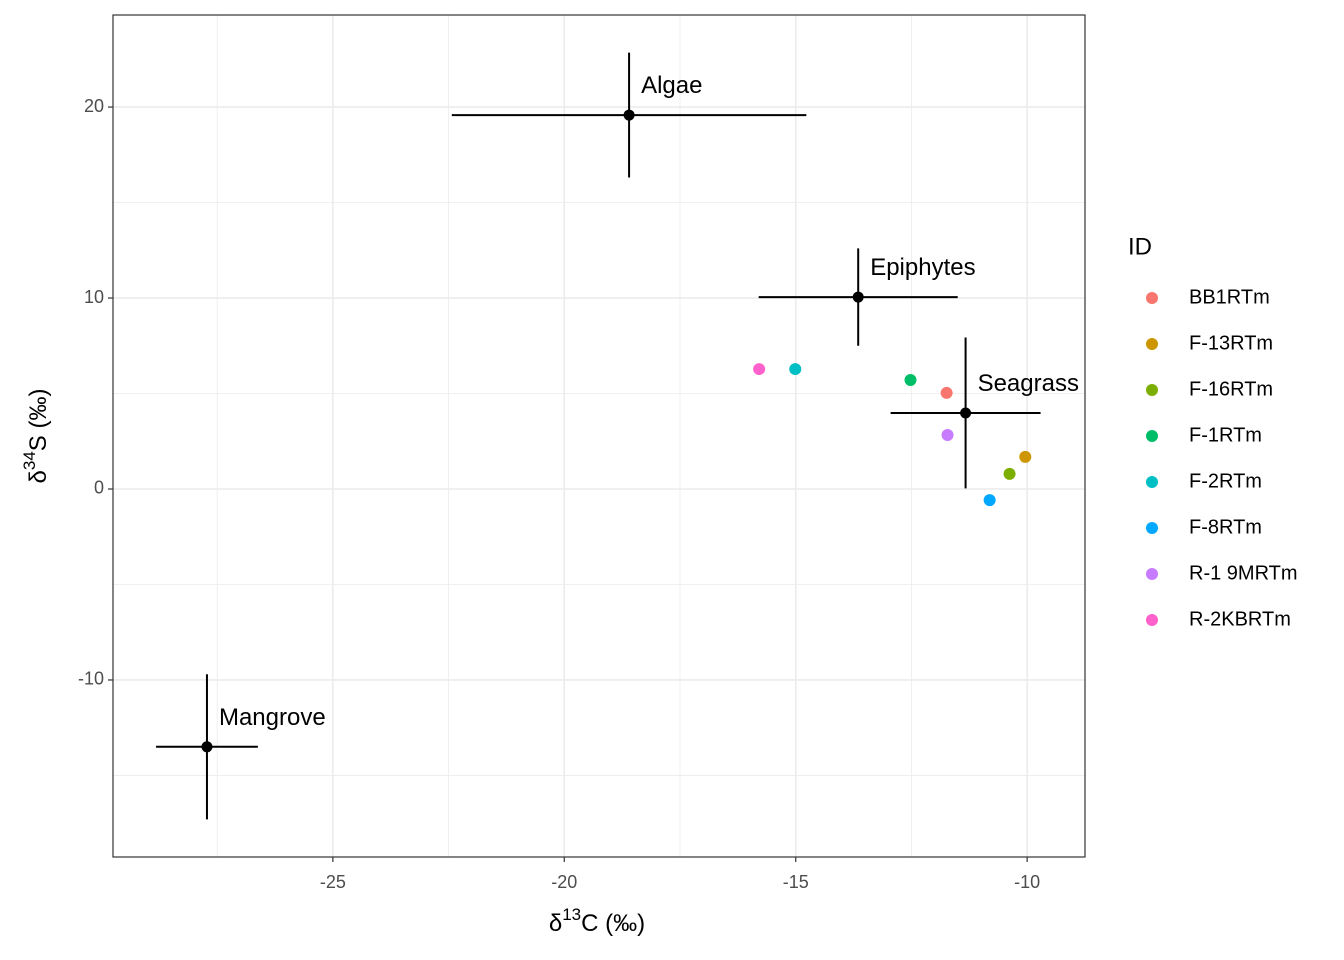 This screenshot has width=1344, height=960. Describe the element at coordinates (671, 85) in the screenshot. I see `source-label: Algae` at that location.